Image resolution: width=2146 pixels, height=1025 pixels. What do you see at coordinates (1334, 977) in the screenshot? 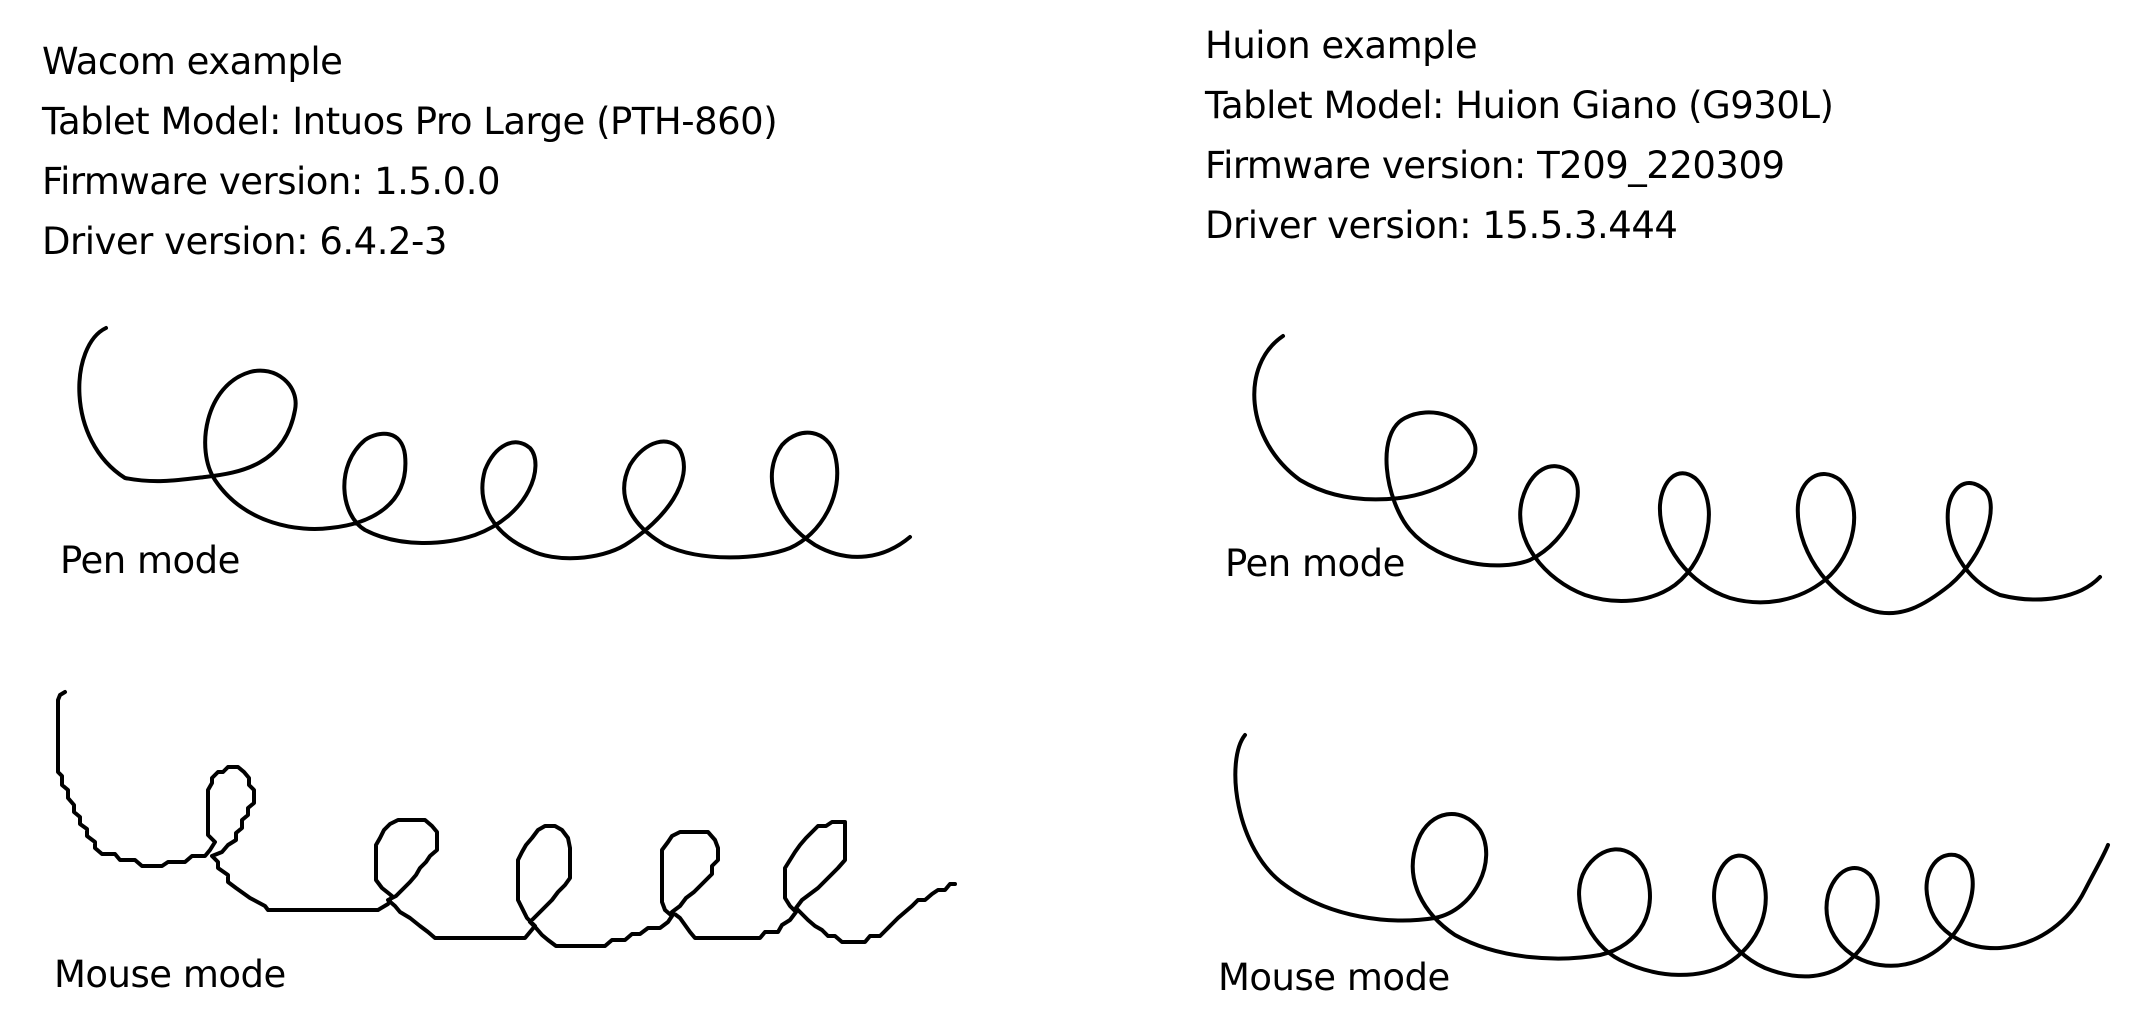
I see `huion-mouse-mode-label: Mouse mode` at bounding box center [1334, 977].